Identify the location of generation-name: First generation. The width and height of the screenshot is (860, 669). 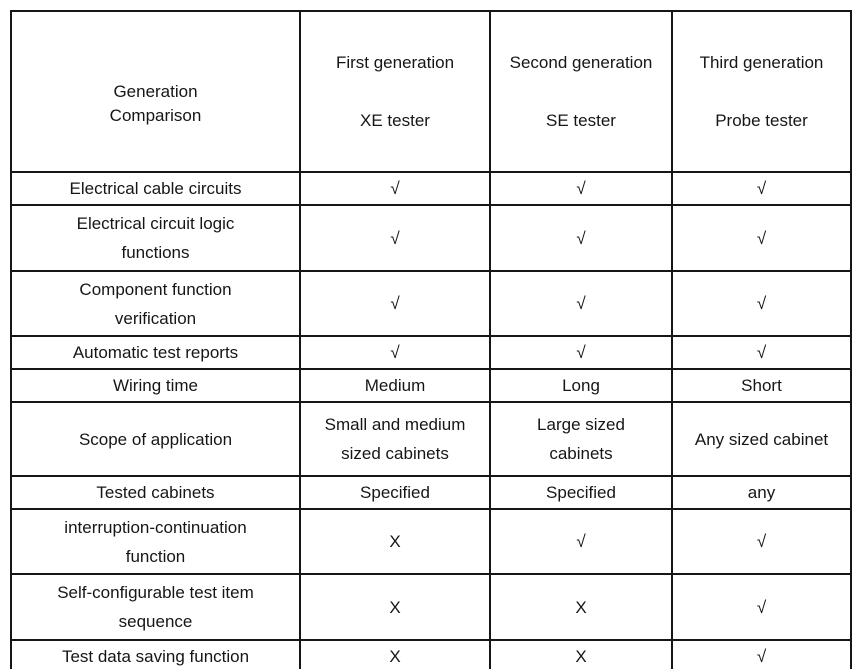
(395, 62).